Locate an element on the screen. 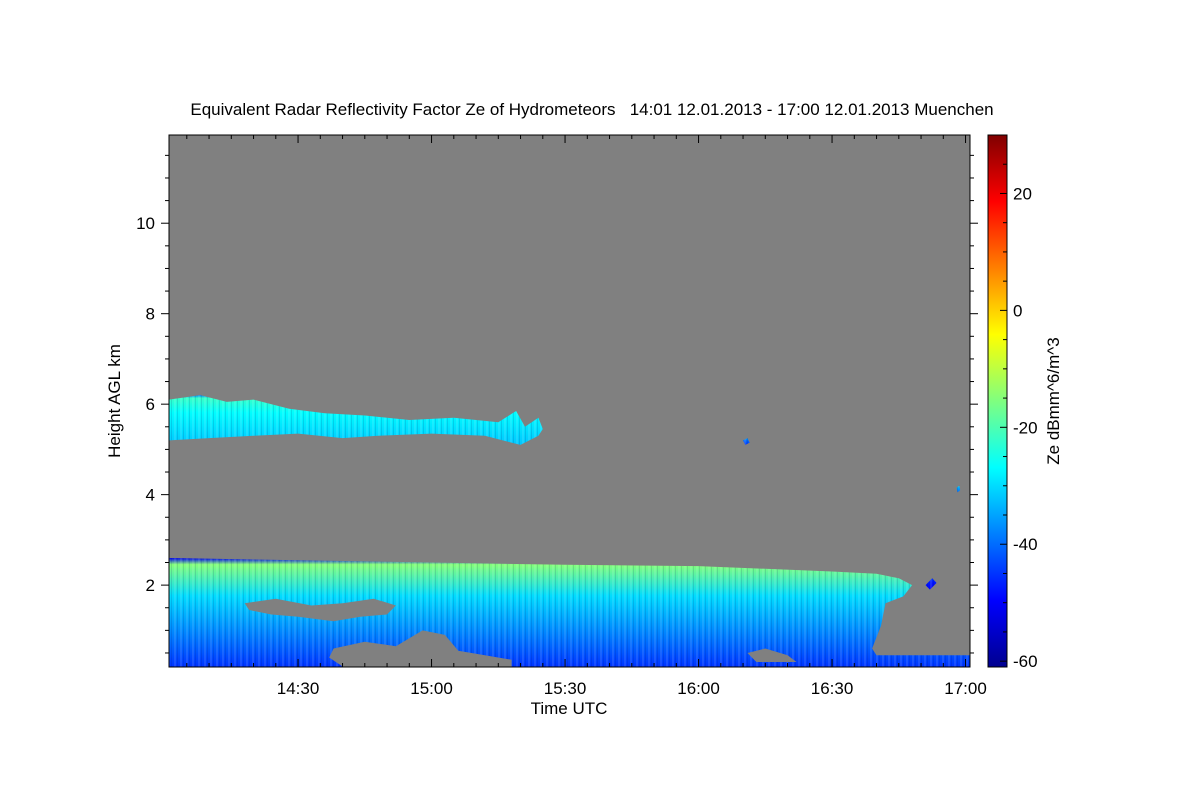  colorbar-tick-label: -20 is located at coordinates (1025, 427).